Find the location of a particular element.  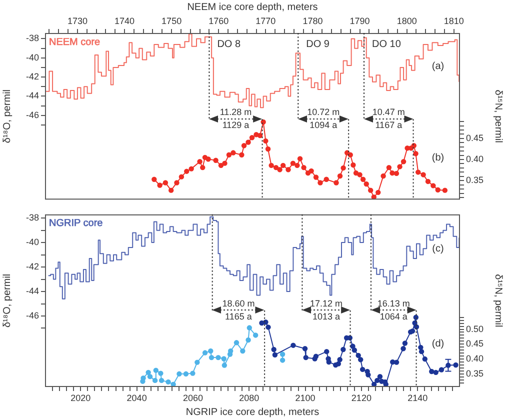

x-tick-label: 1740 is located at coordinates (124, 21).